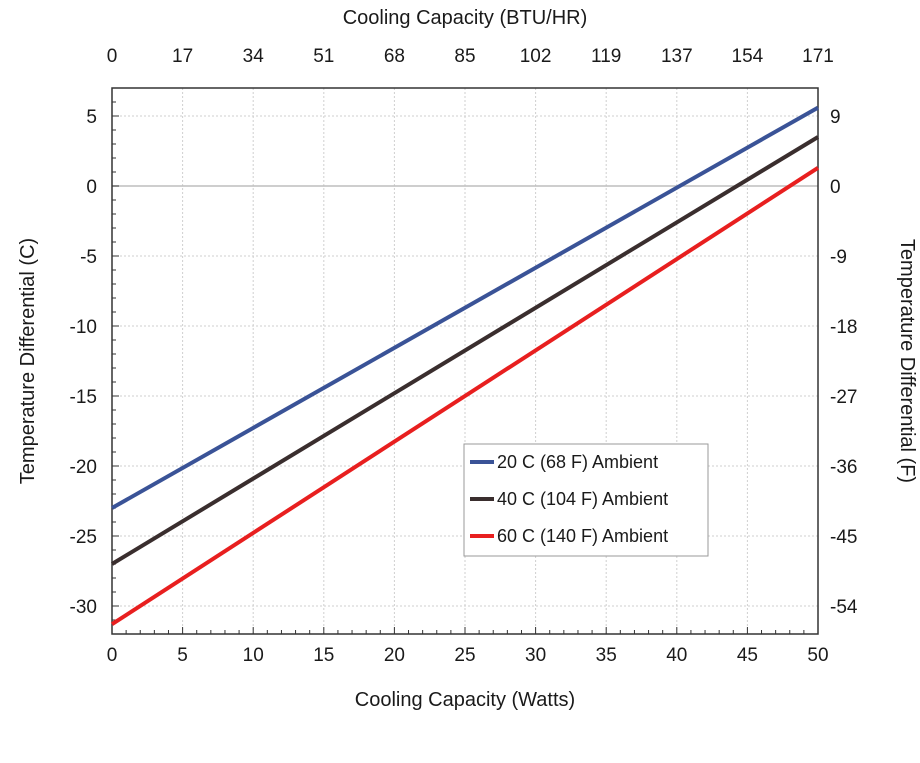 Image resolution: width=920 pixels, height=763 pixels. Describe the element at coordinates (677, 56) in the screenshot. I see `top-tick-label: 137` at that location.